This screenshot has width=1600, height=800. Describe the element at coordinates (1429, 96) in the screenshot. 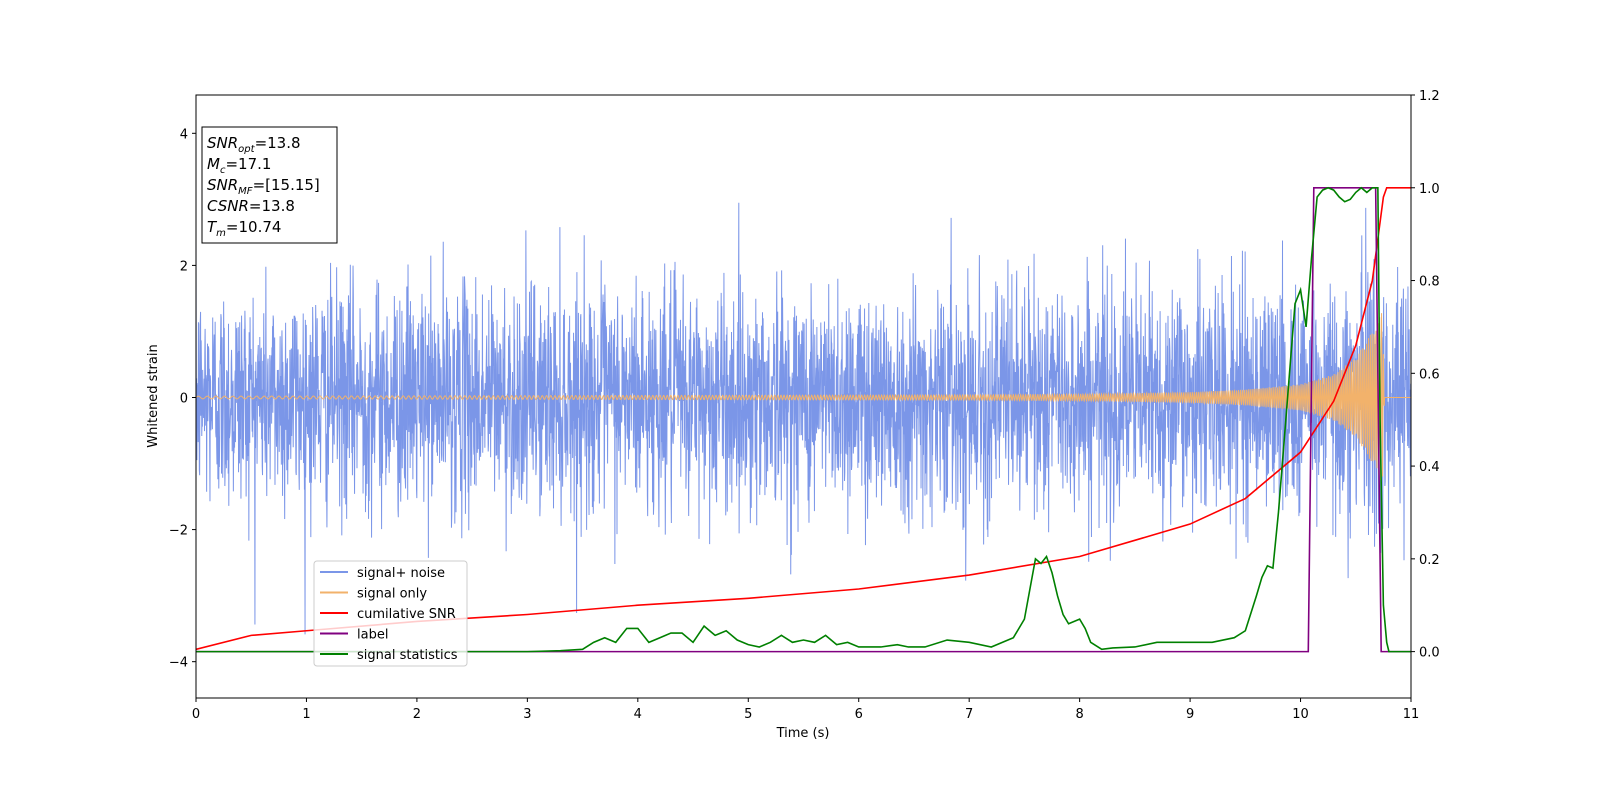

I see `y2-tick-label: 1.2` at that location.